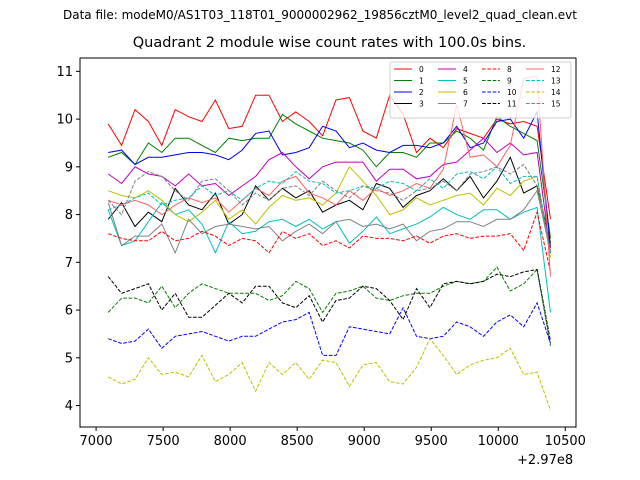 This screenshot has height=480, width=640. Describe the element at coordinates (509, 69) in the screenshot. I see `legend-label-8: 8` at that location.